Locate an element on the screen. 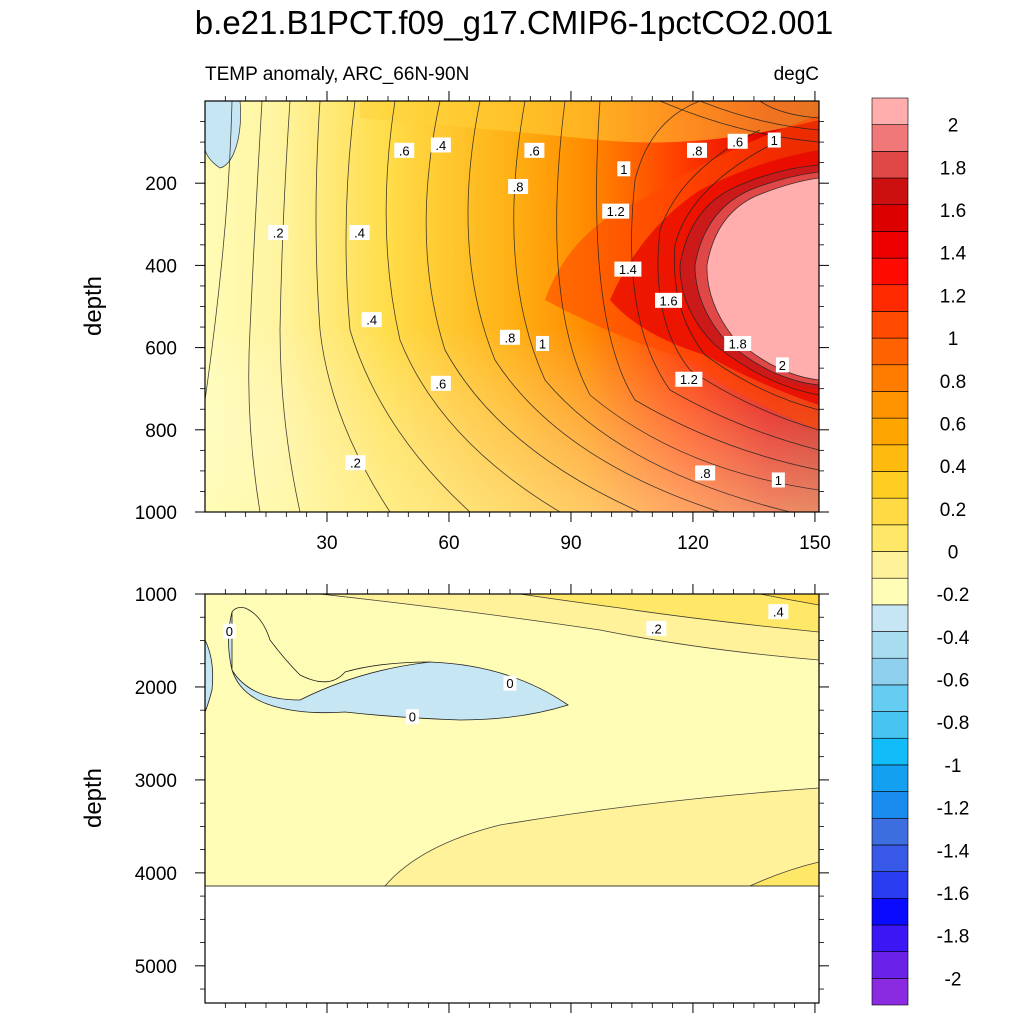 The width and height of the screenshot is (1024, 1024). upper-y-axis-label: depth is located at coordinates (93, 306).